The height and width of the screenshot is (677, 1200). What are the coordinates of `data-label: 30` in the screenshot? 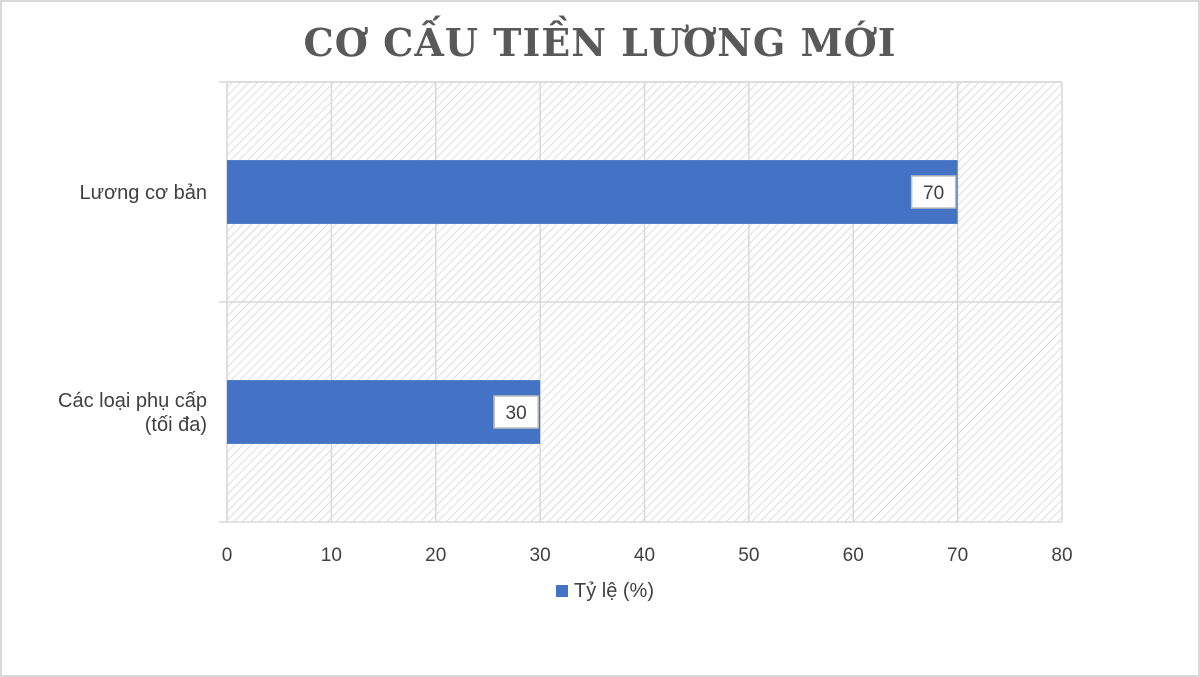 It's located at (516, 413).